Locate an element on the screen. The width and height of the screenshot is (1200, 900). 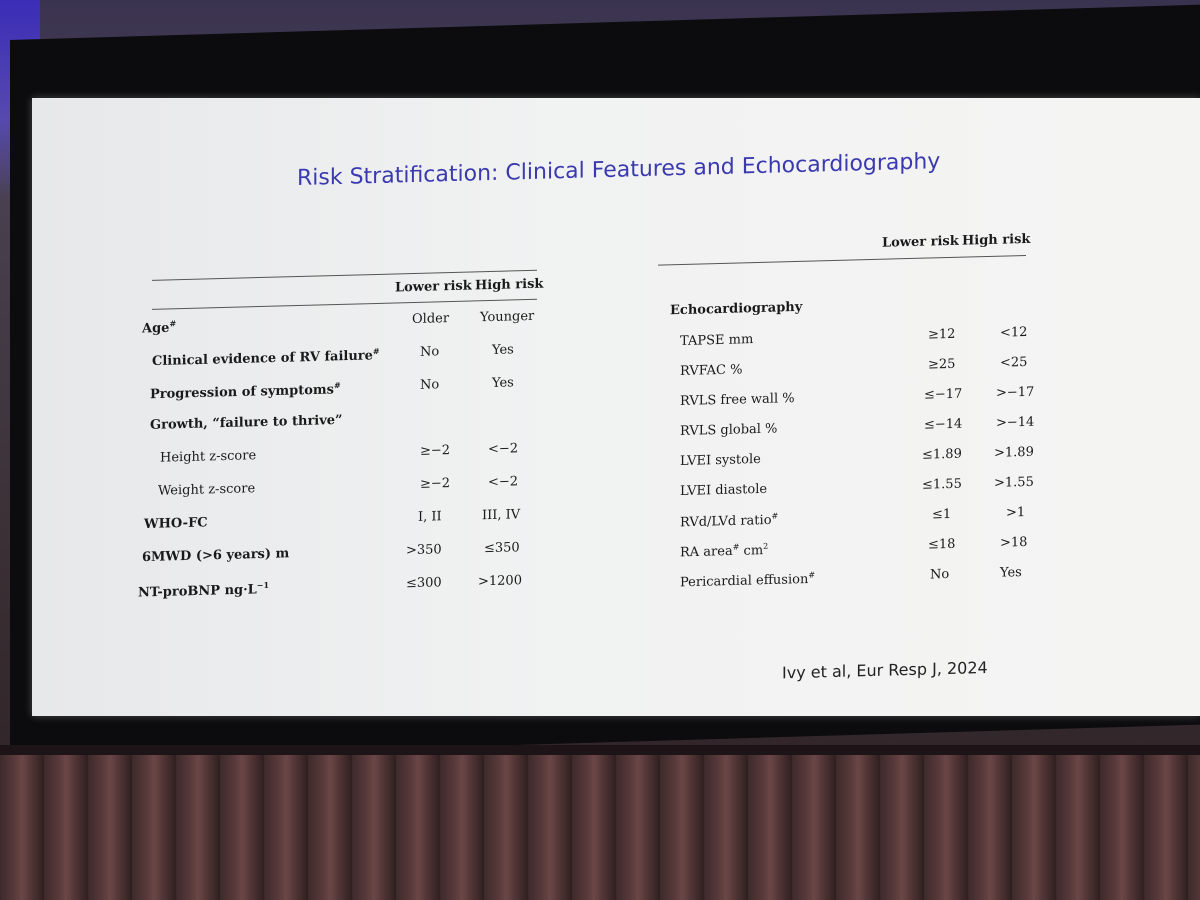
right-row-label: RVLS global % is located at coordinates (729, 430).